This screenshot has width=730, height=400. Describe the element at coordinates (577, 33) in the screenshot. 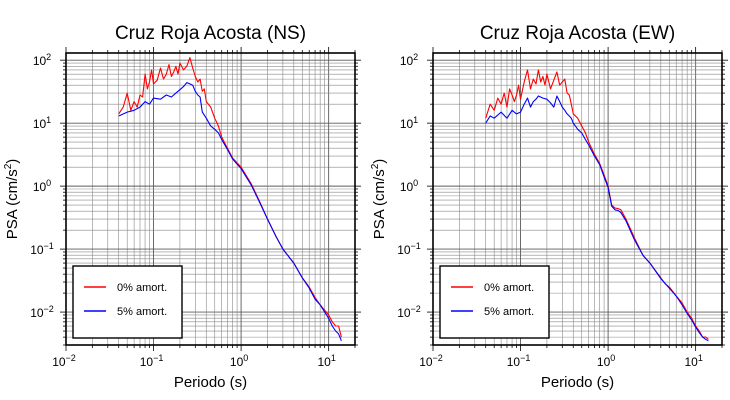

I see `chart-title: Cruz Roja Acosta (EW)` at that location.